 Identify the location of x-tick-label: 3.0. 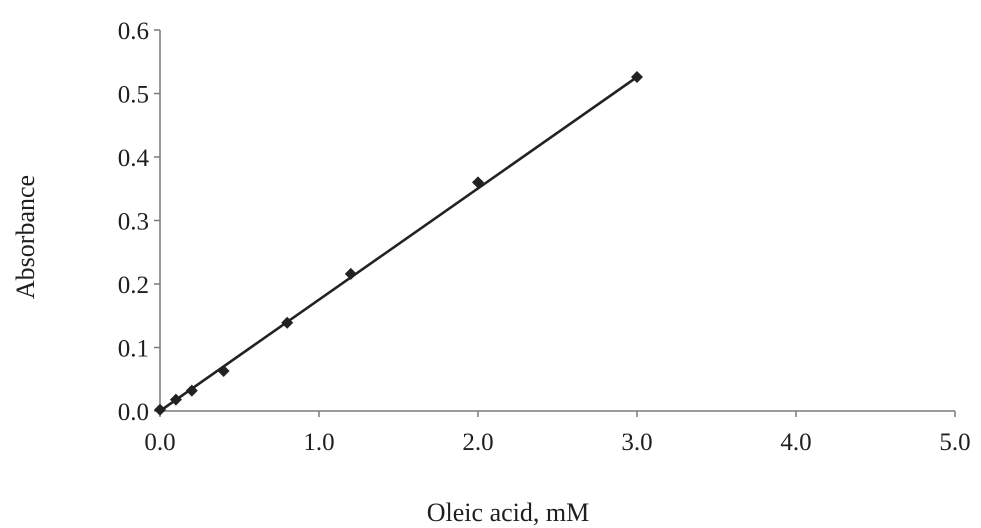
(636, 442).